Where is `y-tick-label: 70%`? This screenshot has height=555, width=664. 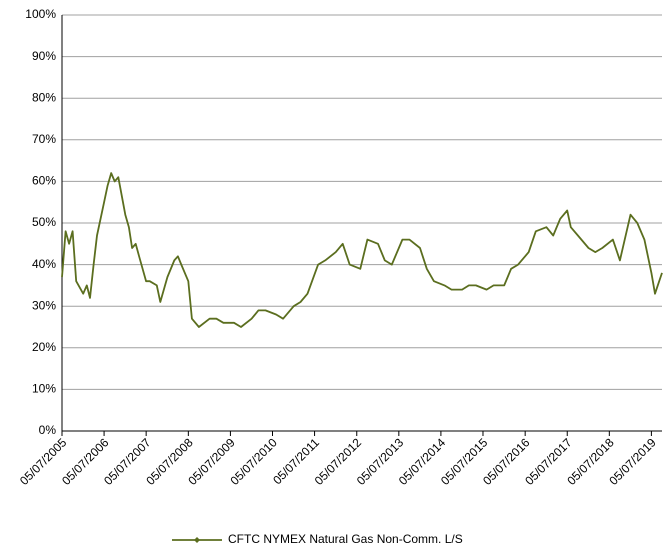
y-tick-label: 70% is located at coordinates (44, 139).